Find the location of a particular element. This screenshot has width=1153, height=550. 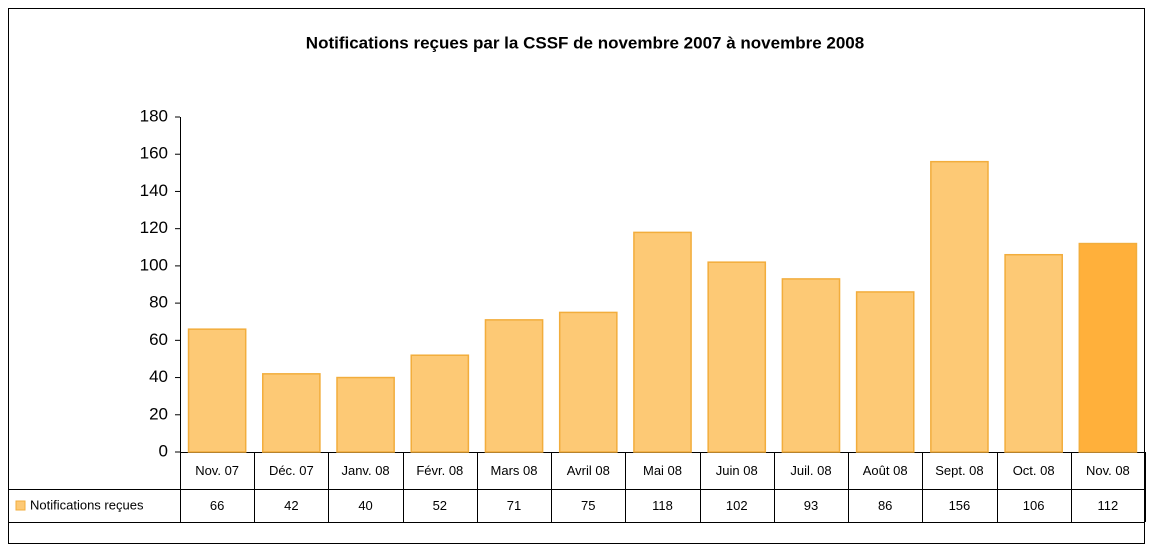

table-value: 86 is located at coordinates (885, 505).